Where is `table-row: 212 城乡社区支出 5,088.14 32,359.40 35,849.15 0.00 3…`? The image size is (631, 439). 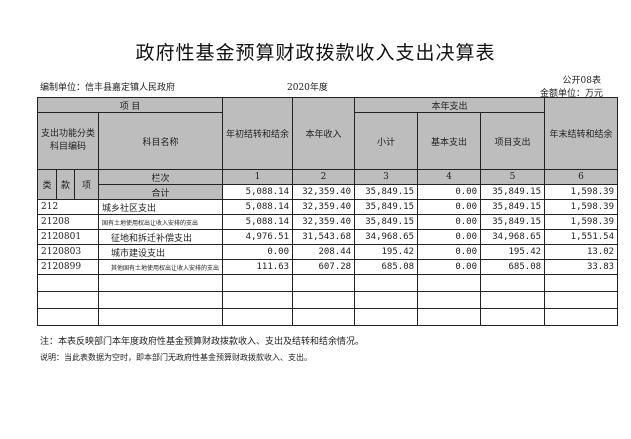 table-row: 212 城乡社区支出 5,088.14 32,359.40 35,849.15 0.00 3… is located at coordinates (328, 207).